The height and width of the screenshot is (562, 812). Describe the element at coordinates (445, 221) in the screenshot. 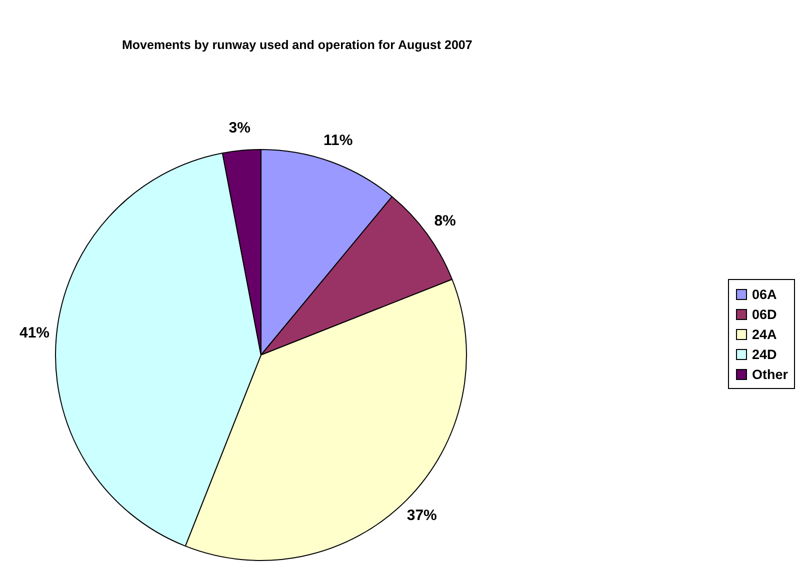

I see `data-label: 8%` at that location.